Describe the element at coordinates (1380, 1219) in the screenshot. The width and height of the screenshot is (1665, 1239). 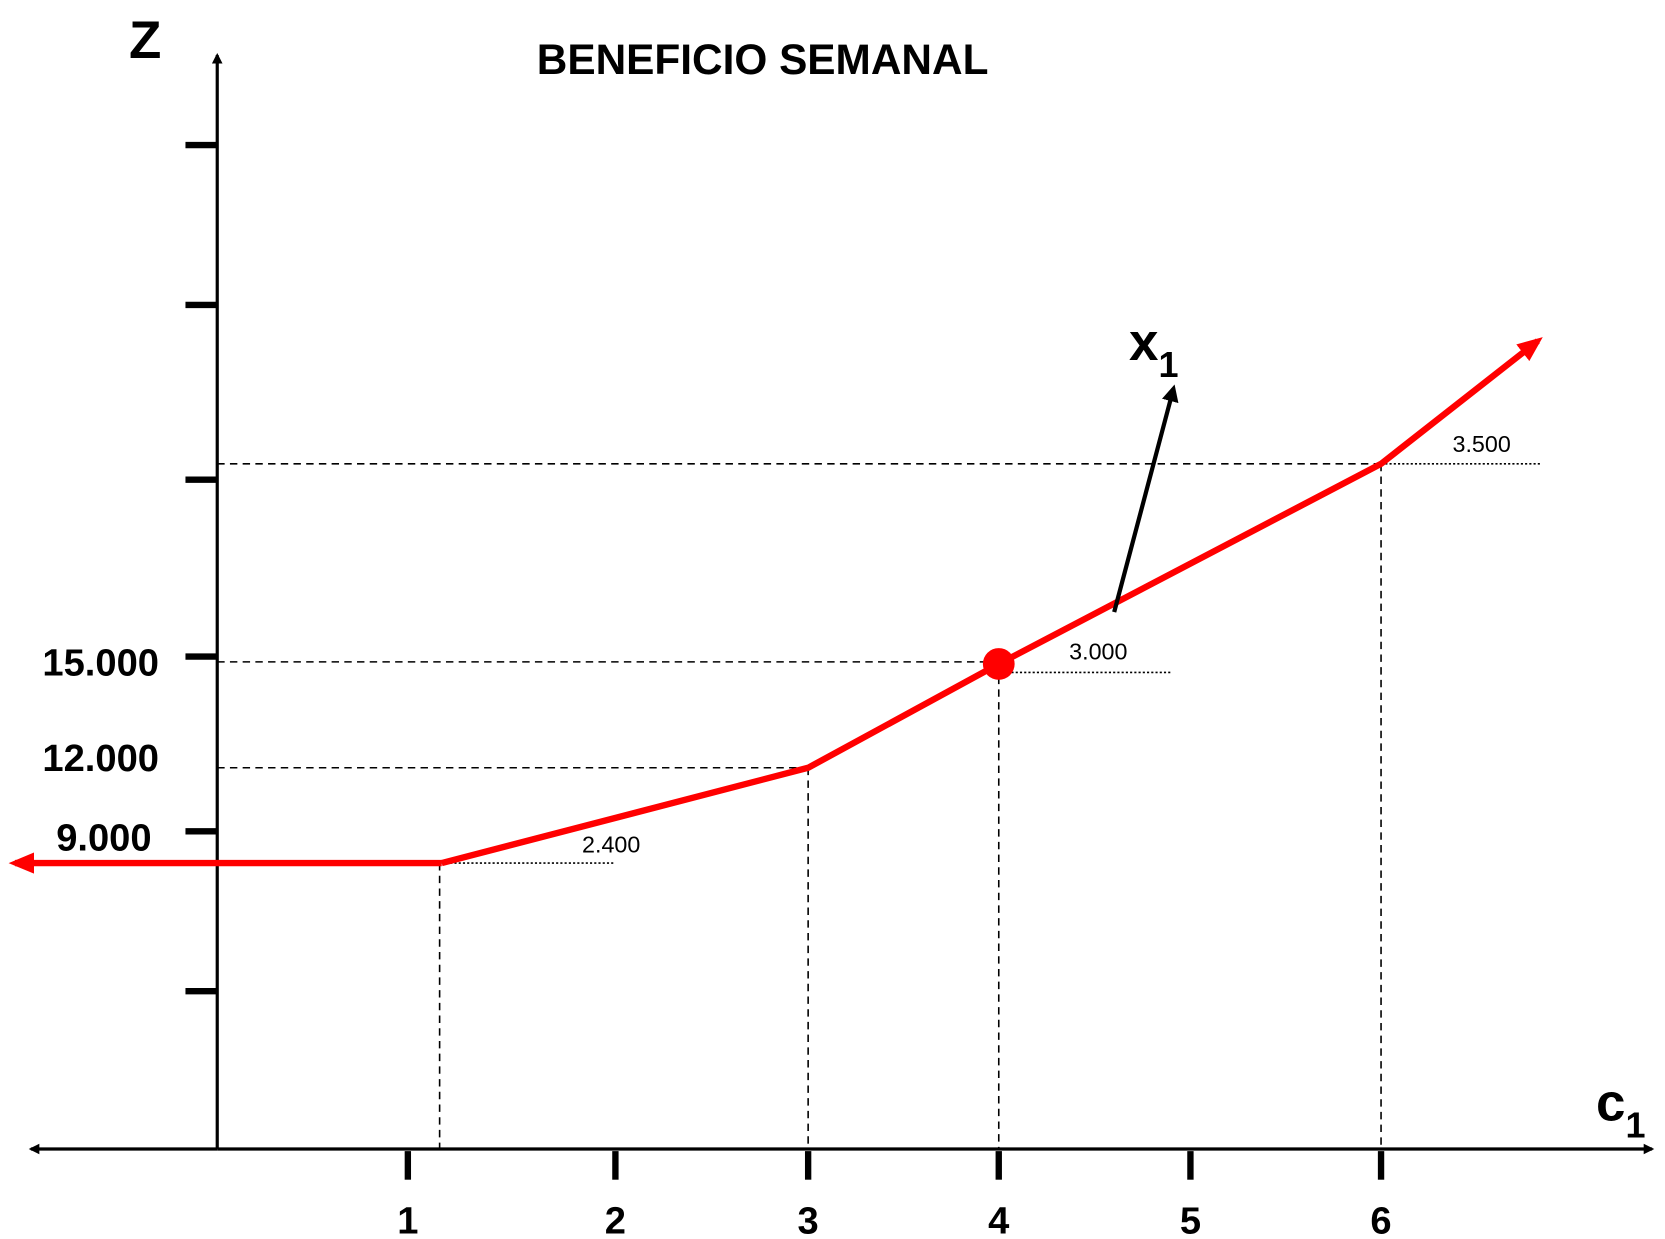
I see `x-label: 6` at that location.